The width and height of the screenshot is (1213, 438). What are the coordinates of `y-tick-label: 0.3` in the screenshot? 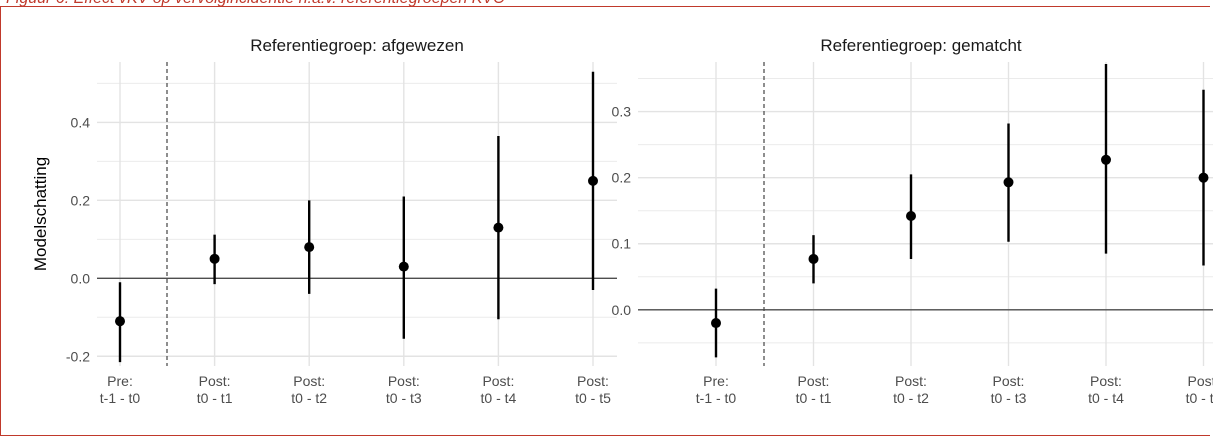 It's located at (622, 112).